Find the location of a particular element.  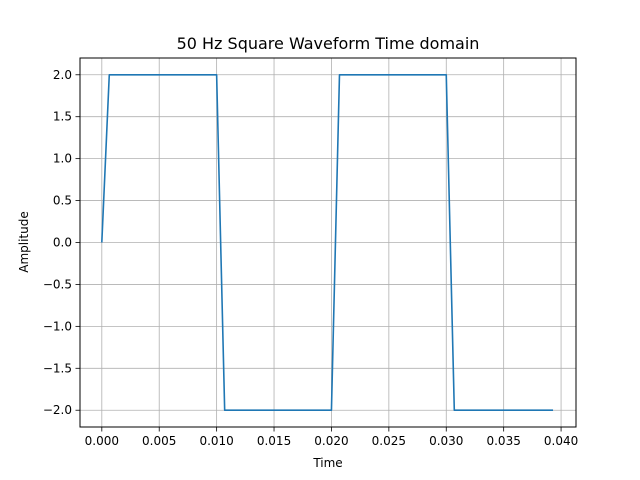

x-tick-label: 0.010 is located at coordinates (216, 441).